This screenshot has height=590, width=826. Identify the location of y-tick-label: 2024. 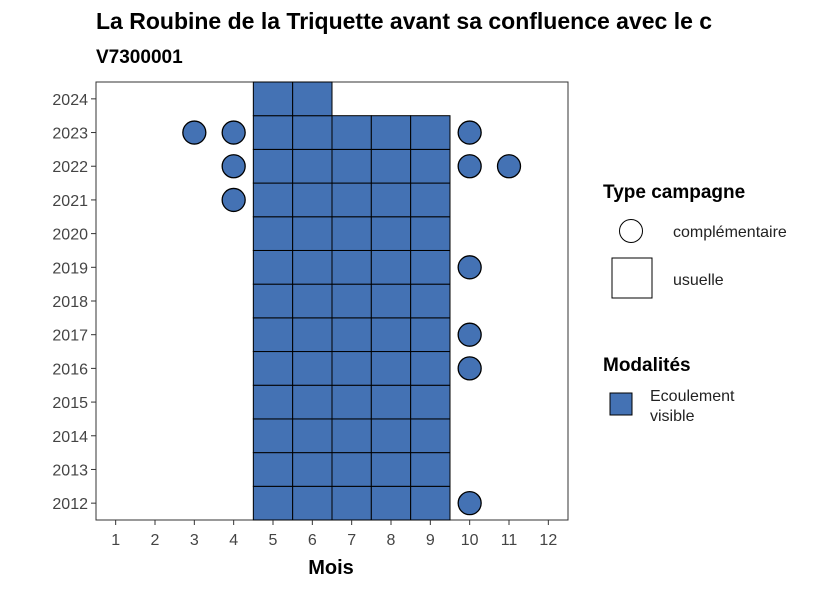
(70, 100).